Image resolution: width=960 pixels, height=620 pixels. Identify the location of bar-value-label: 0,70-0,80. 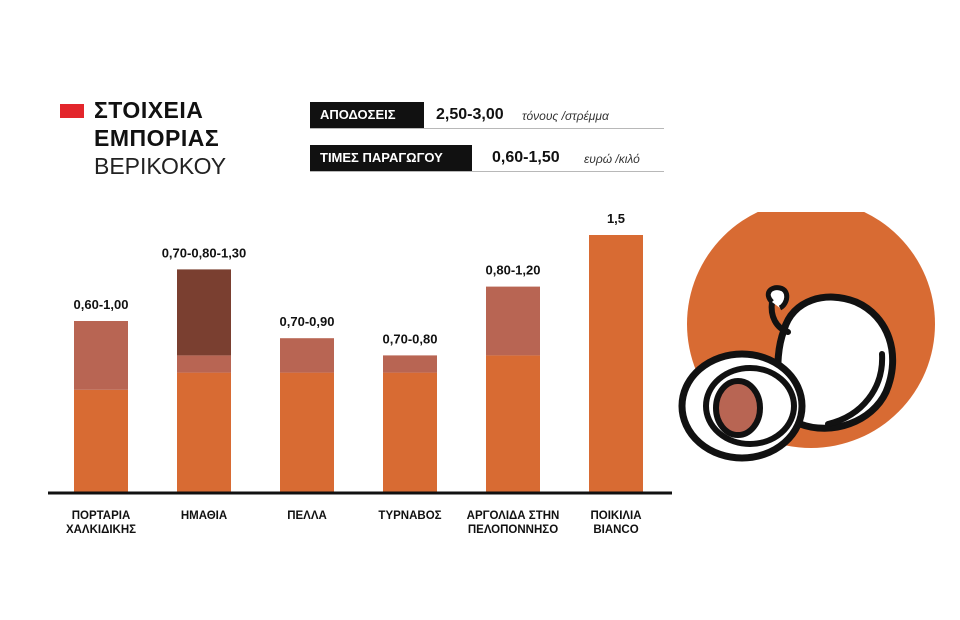
(410, 338).